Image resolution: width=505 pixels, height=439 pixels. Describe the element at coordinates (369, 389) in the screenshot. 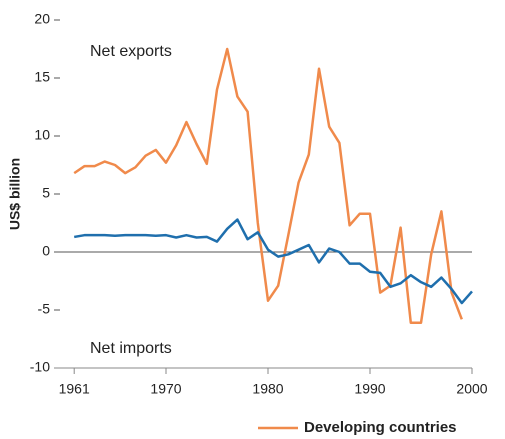

I see `x-tick-label: 1990` at that location.